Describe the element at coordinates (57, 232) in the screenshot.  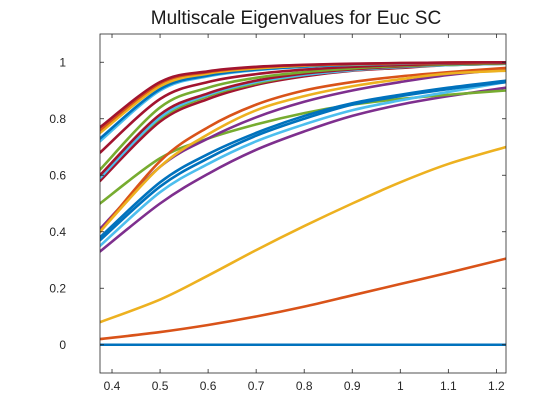
I see `y-tick-label: 0.4` at that location.